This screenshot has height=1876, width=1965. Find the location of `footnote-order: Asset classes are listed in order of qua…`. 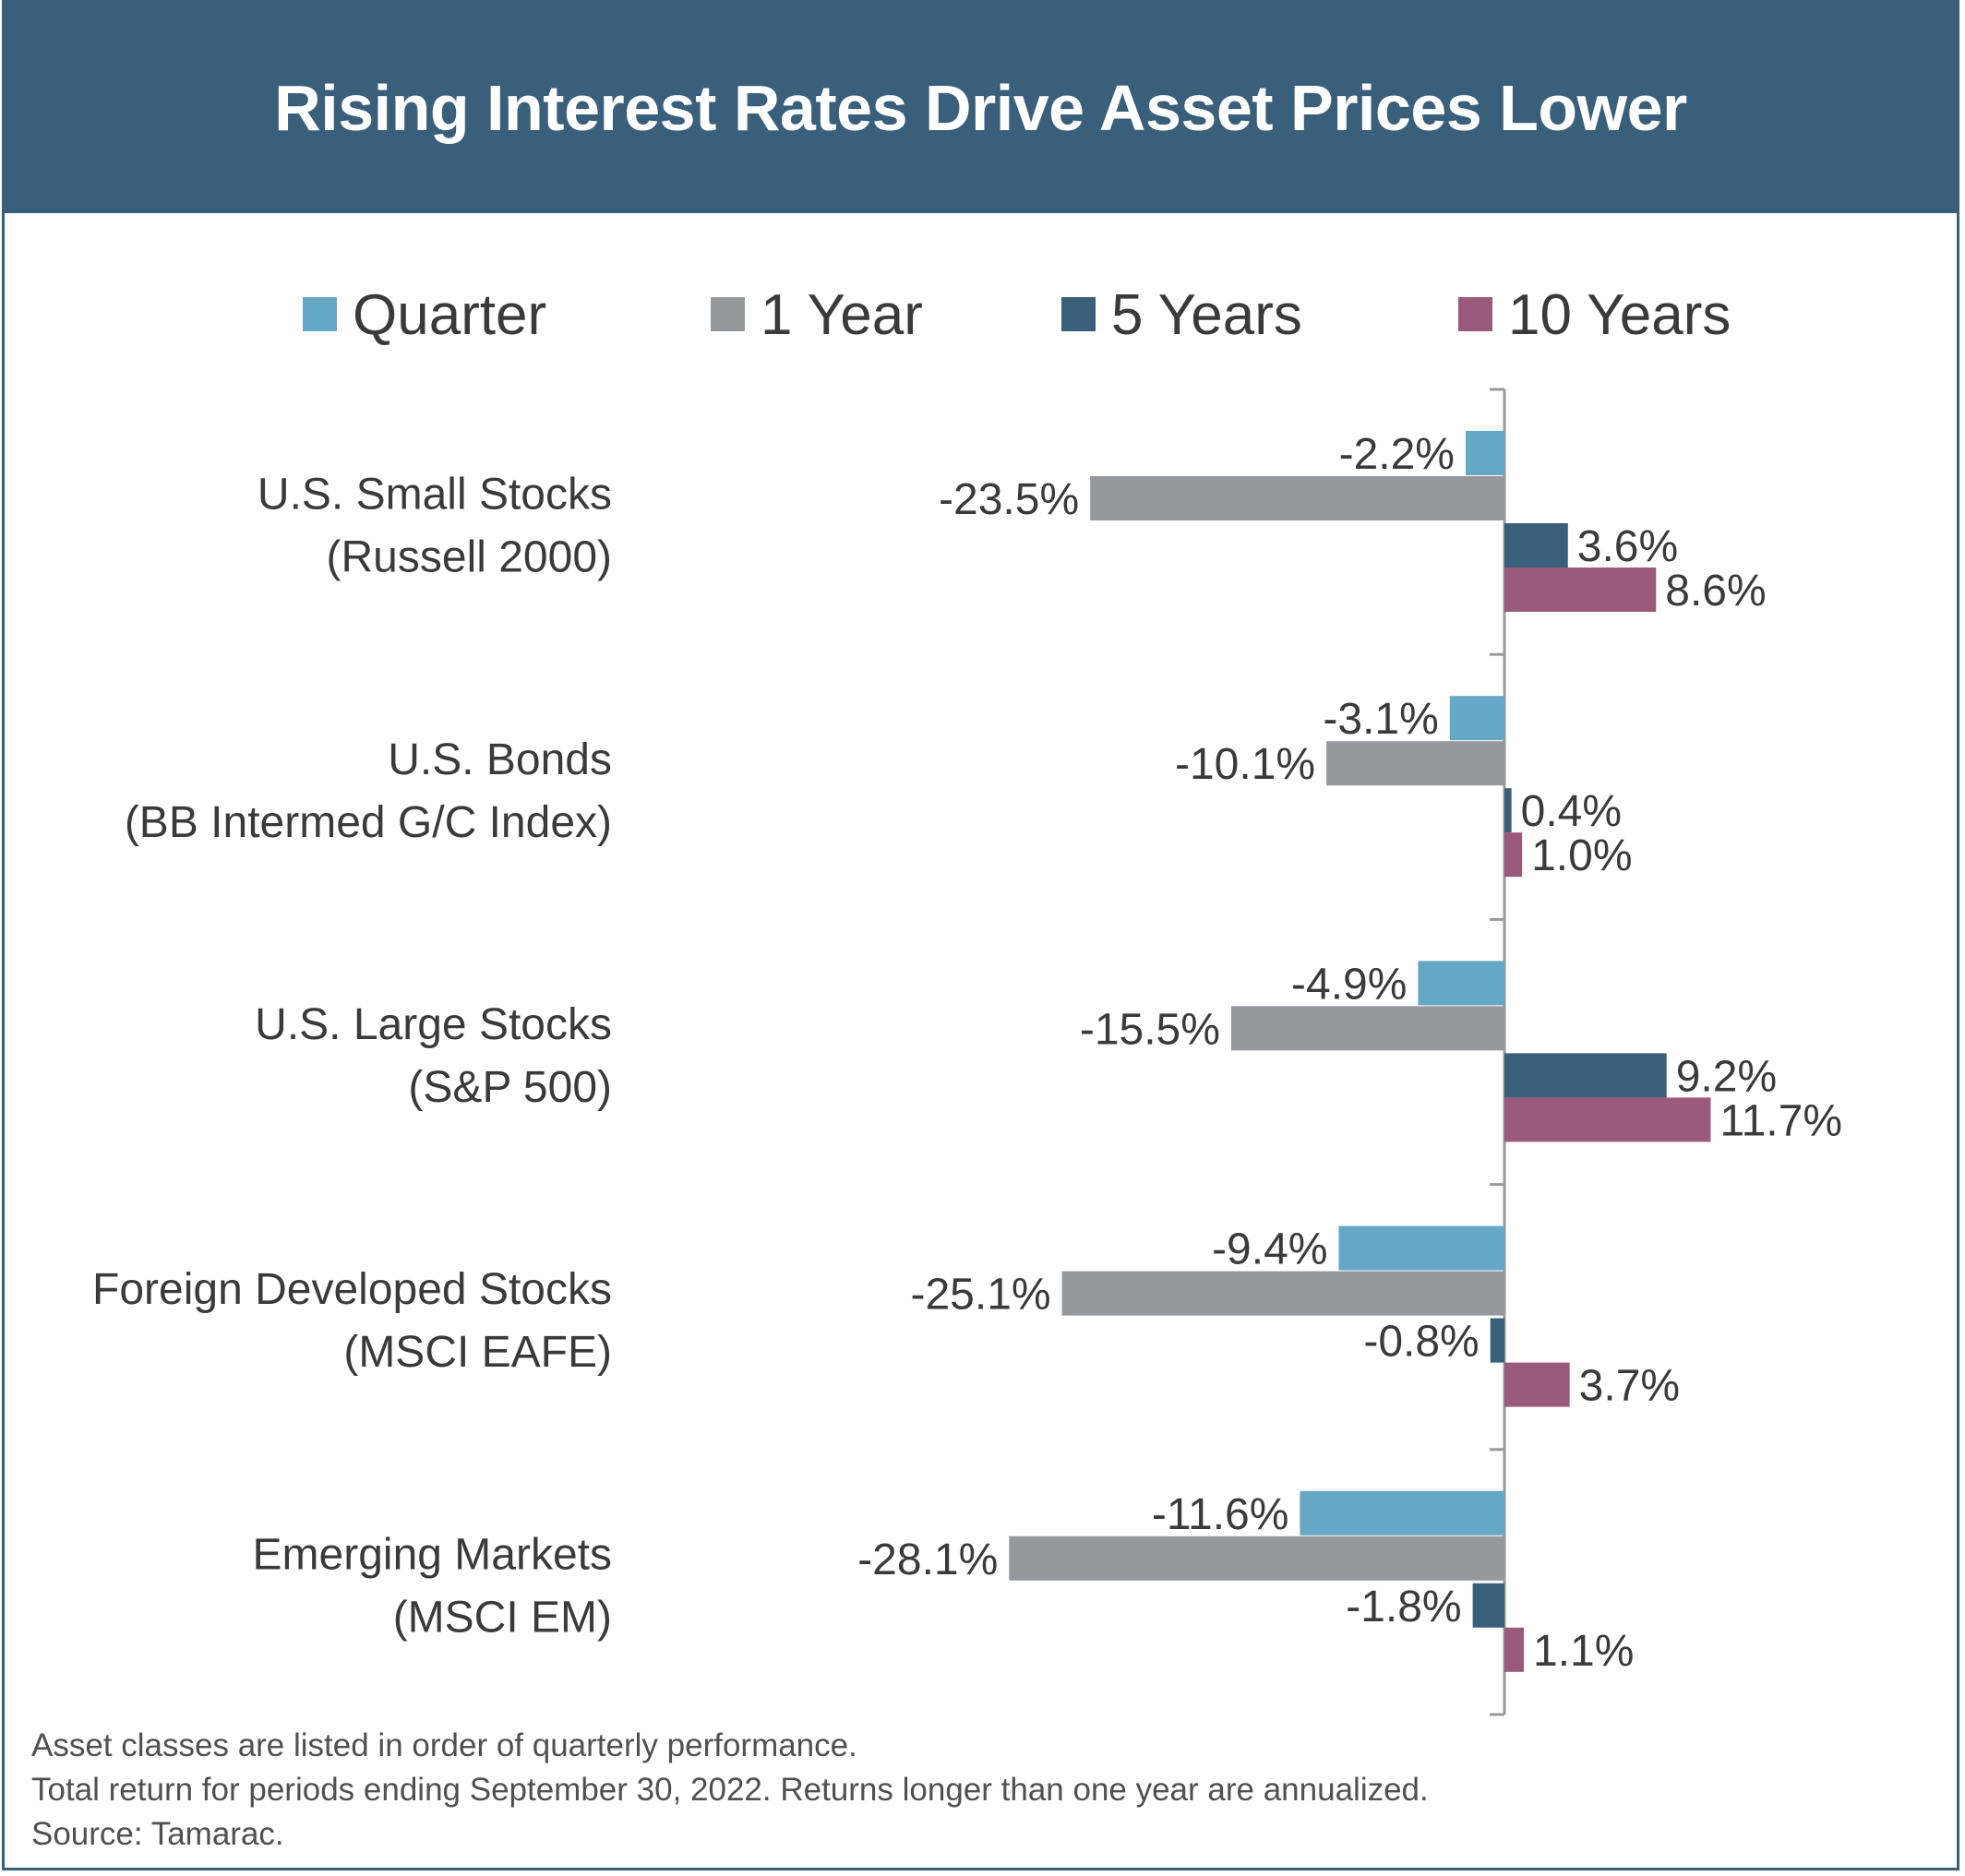

footnote-order: Asset classes are listed in order of qua… is located at coordinates (444, 1745).